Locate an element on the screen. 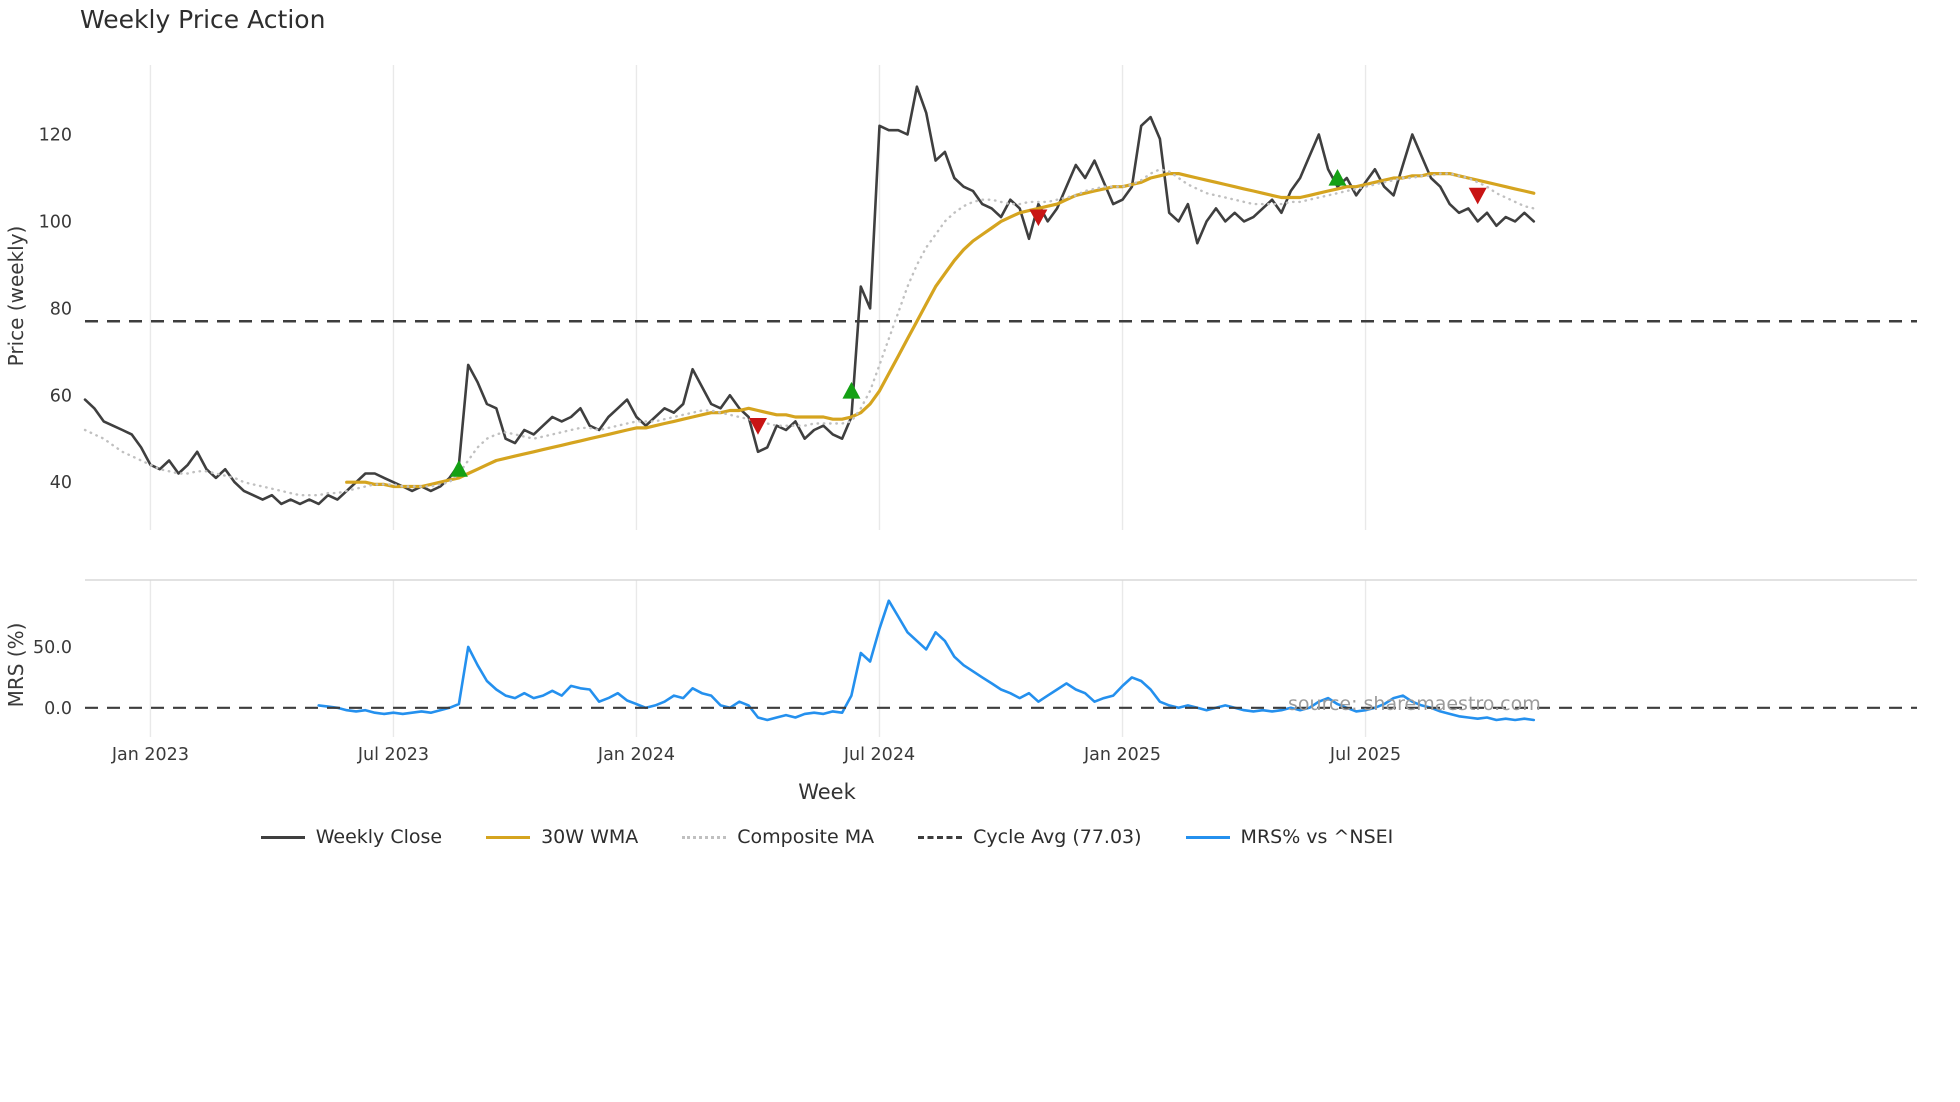 This screenshot has width=1960, height=1102. legend-label-weekly-close: Weekly Close is located at coordinates (379, 837).